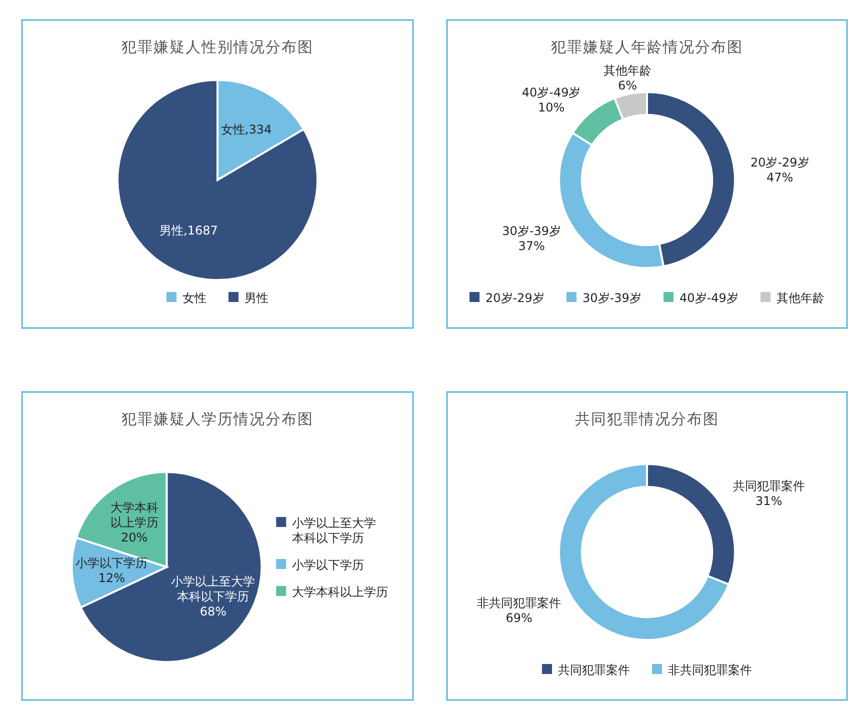 This screenshot has width=860, height=722. Describe the element at coordinates (647, 47) in the screenshot. I see `chart-title: 犯罪嫌疑人年龄情况分布图` at that location.